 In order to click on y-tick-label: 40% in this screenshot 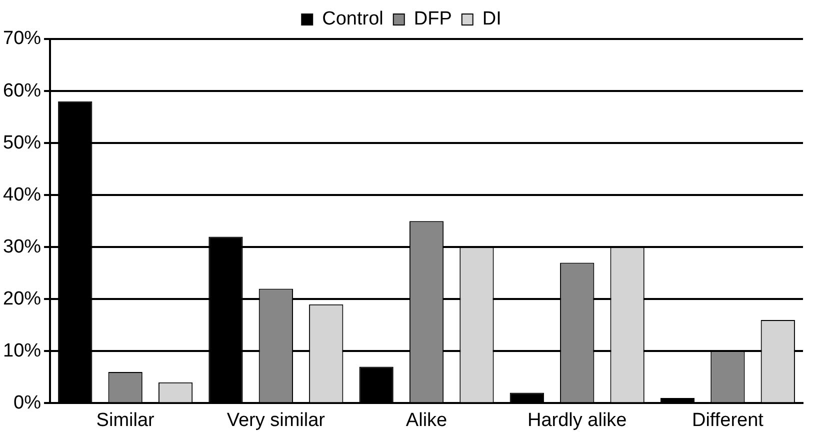, I will do `click(22, 195)`.